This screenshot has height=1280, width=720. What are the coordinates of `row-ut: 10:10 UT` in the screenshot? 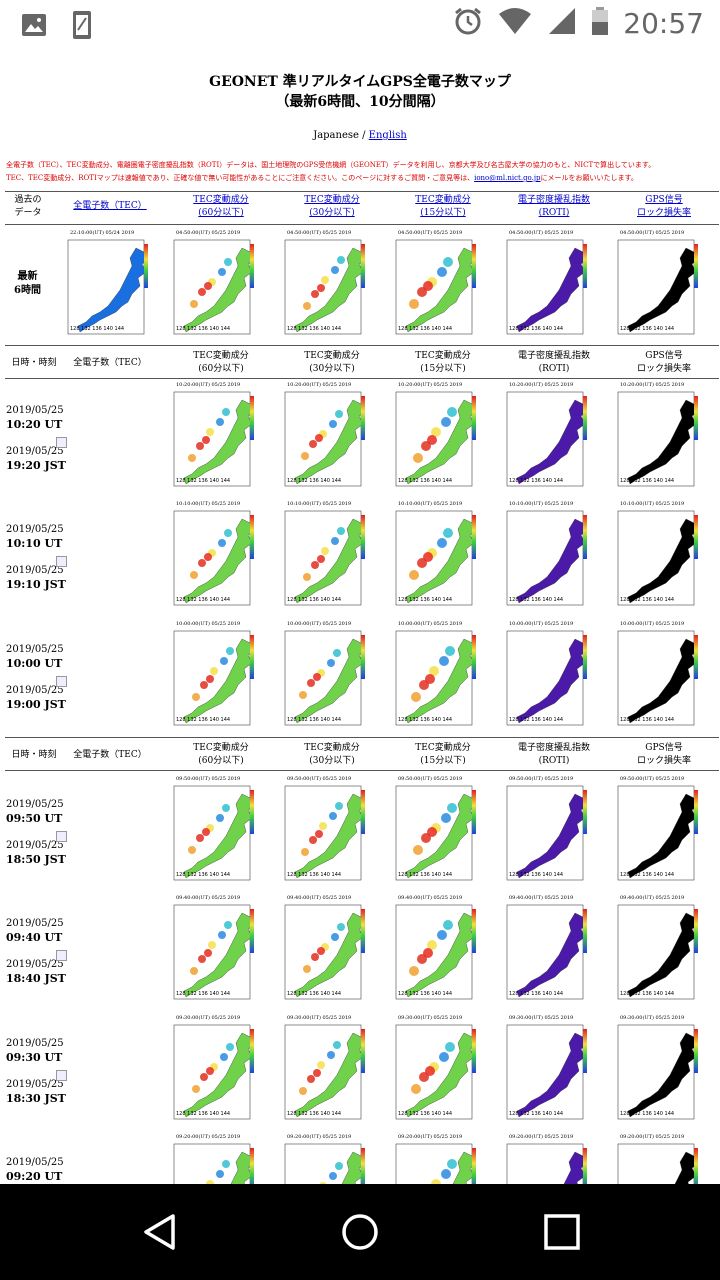 It's located at (34, 543).